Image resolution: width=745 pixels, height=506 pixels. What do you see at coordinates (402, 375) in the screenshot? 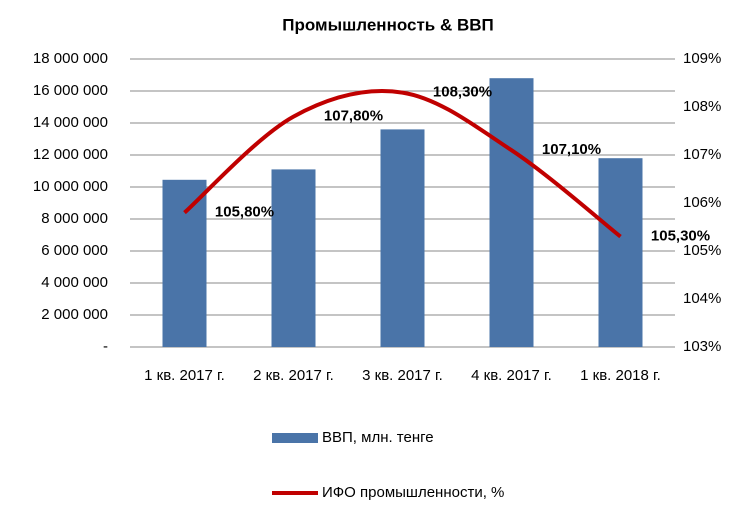
I see `x-tick-label: 3 кв. 2017 г.` at bounding box center [402, 375].